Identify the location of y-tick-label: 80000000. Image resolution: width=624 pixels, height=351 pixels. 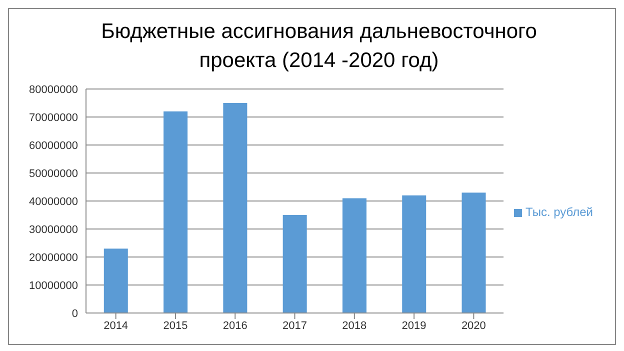
(53, 90).